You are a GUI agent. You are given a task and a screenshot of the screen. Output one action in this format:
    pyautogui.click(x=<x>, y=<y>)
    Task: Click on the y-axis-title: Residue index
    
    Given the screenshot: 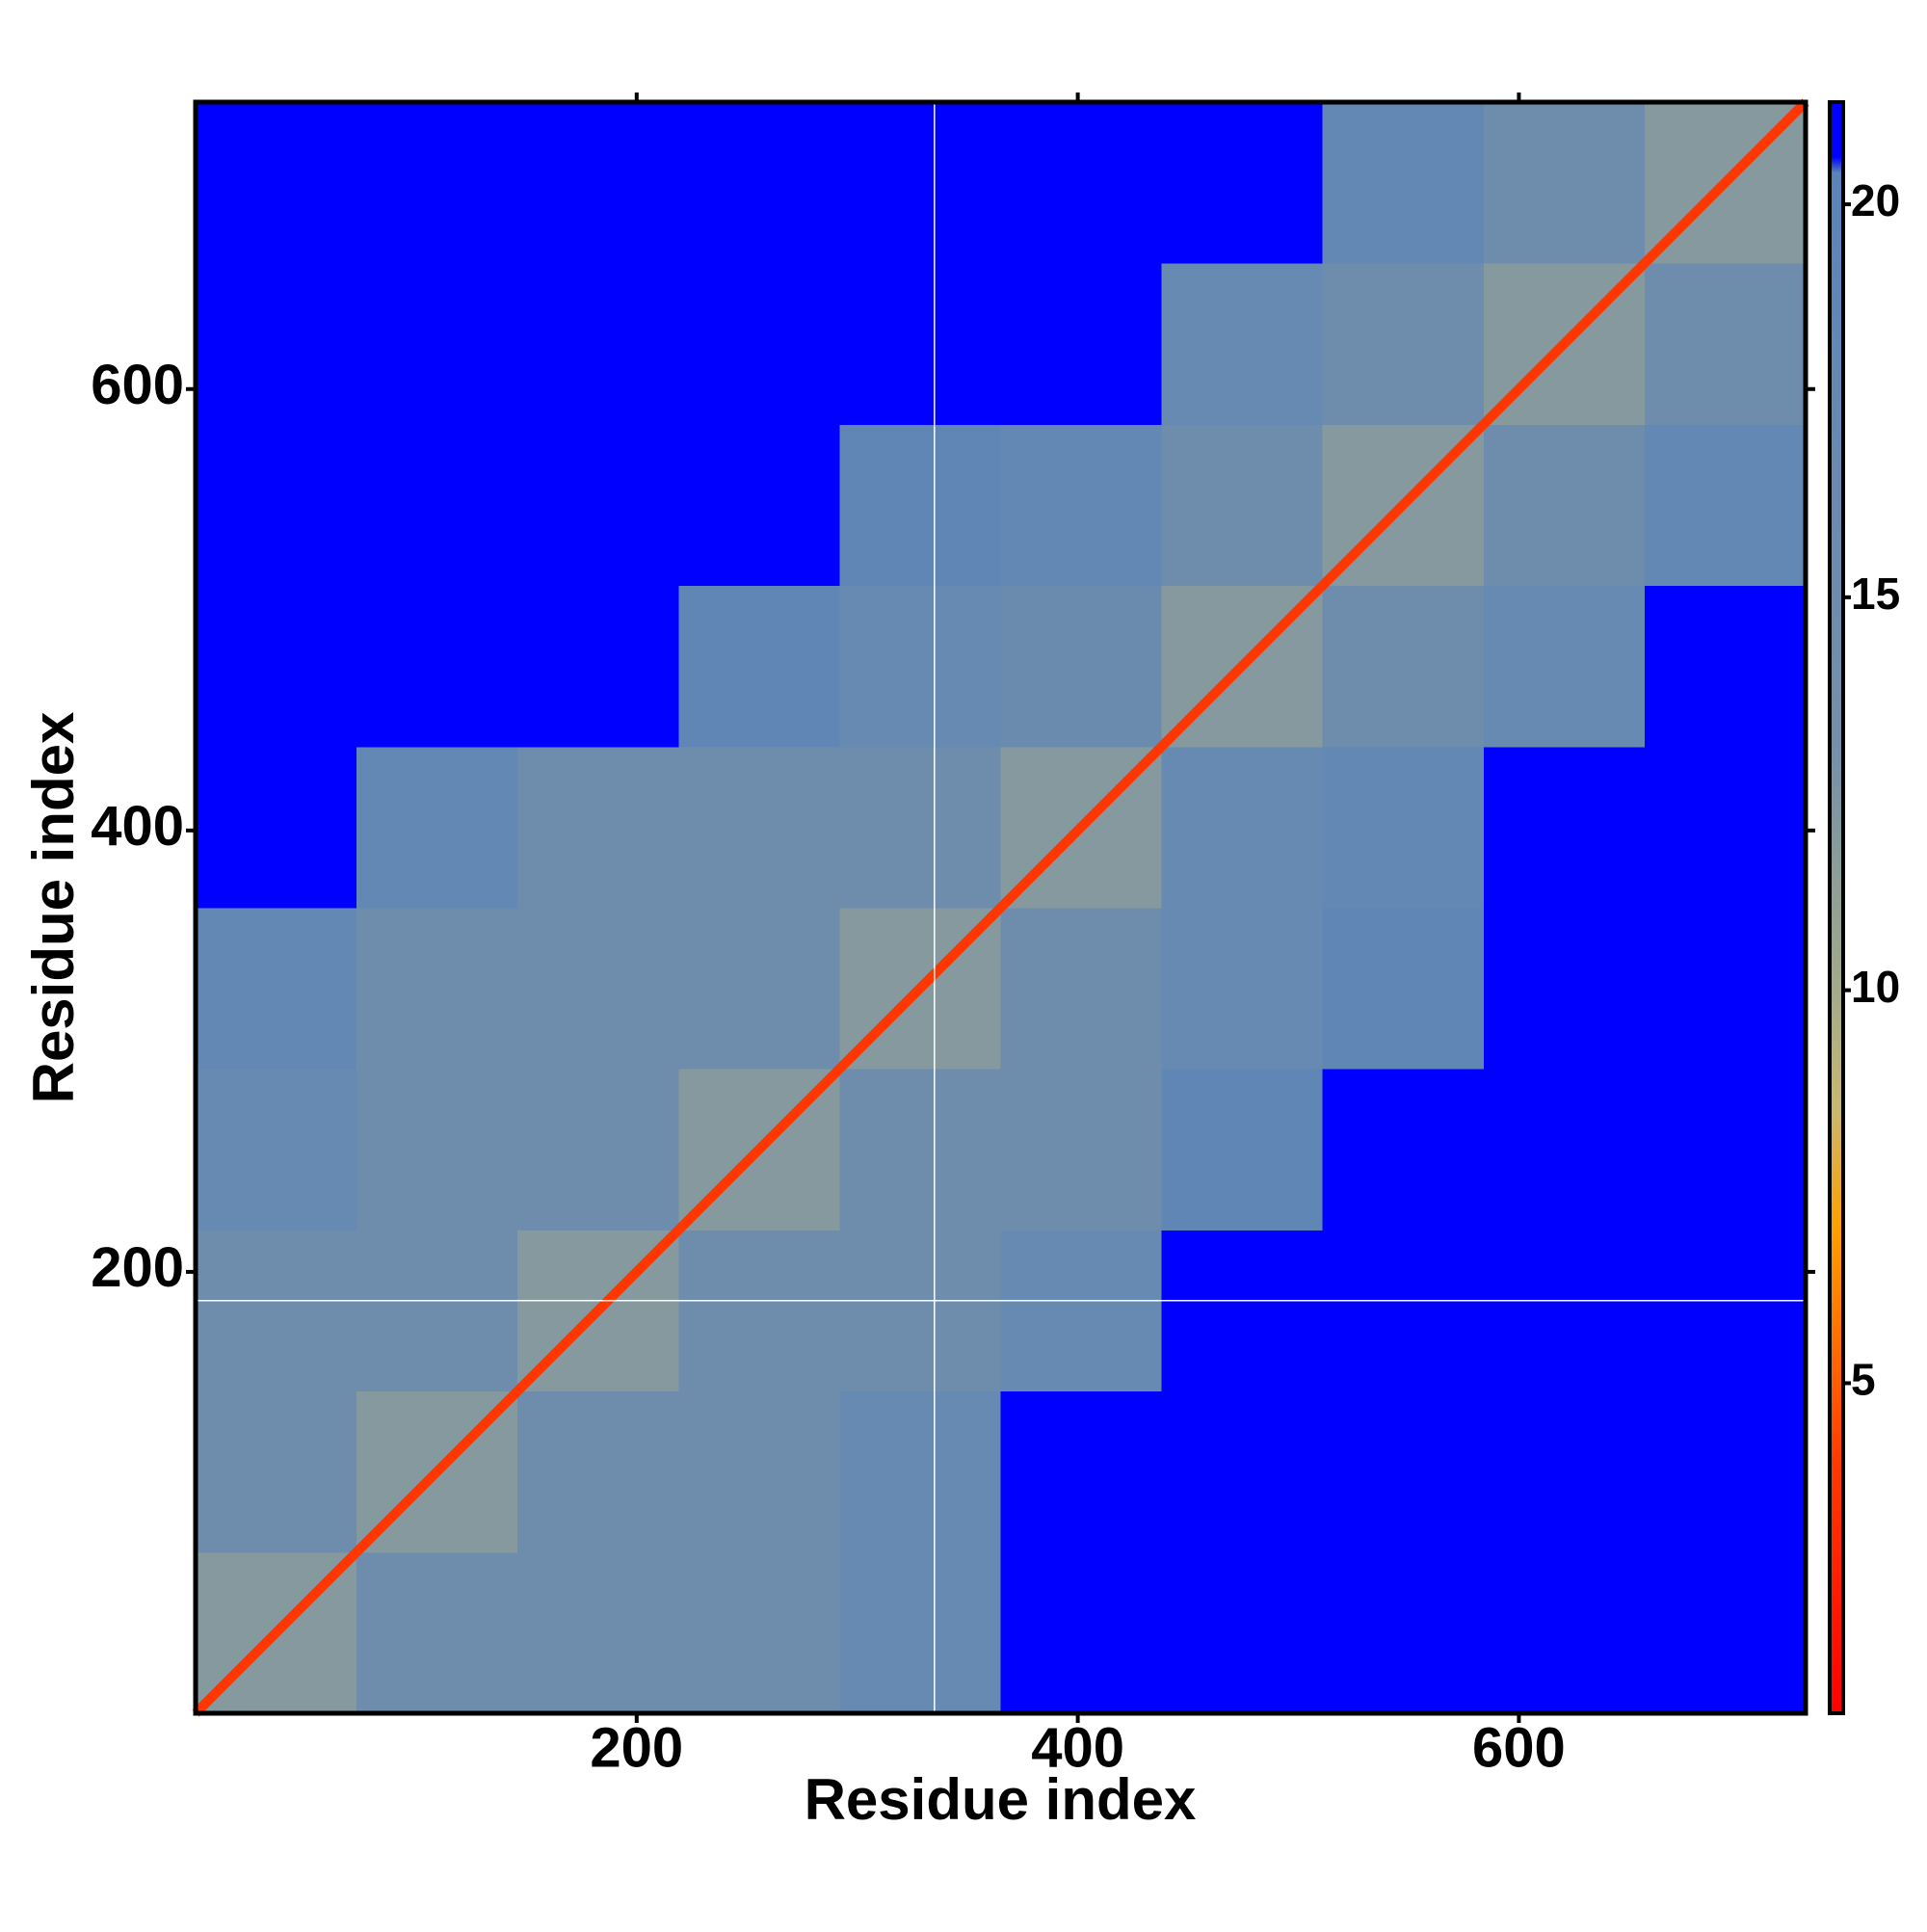 What is the action you would take?
    pyautogui.click(x=53, y=908)
    